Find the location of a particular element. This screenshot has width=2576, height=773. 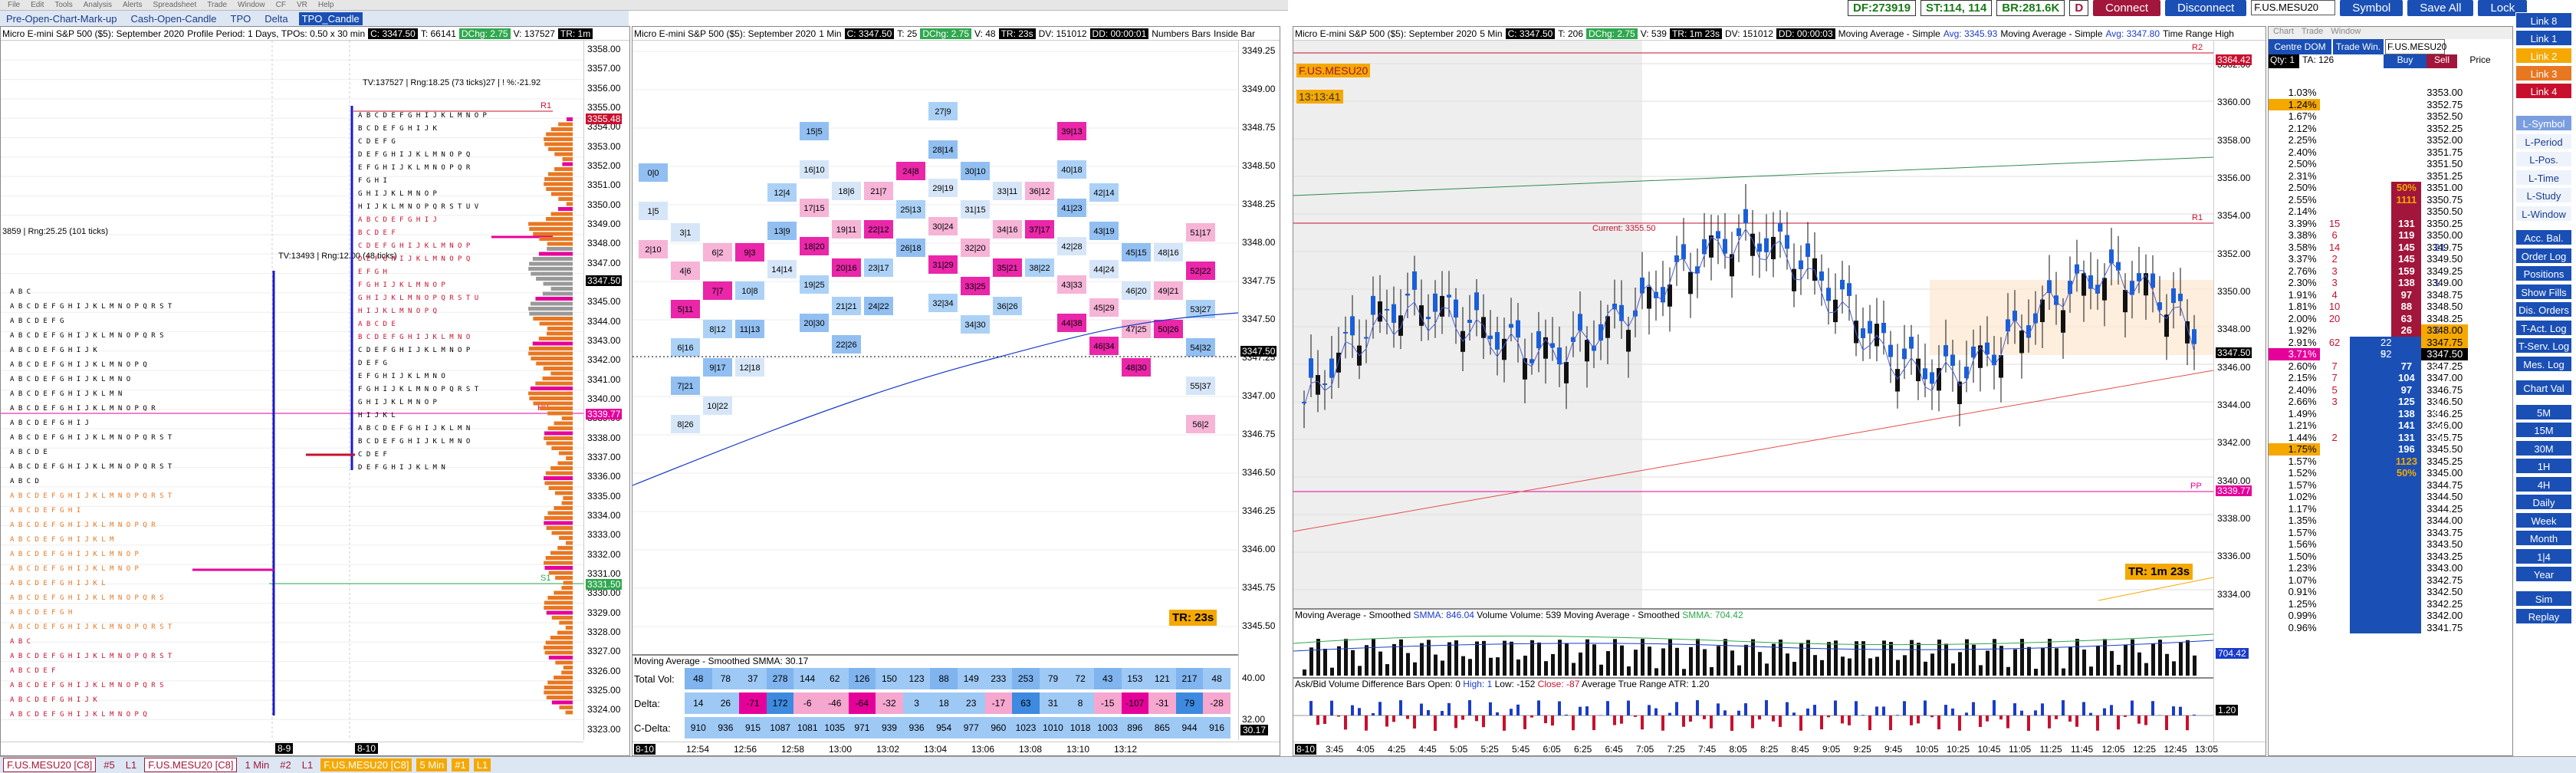

status-chart1-symbol: F.US.MESU20 [C8] is located at coordinates (50, 765).